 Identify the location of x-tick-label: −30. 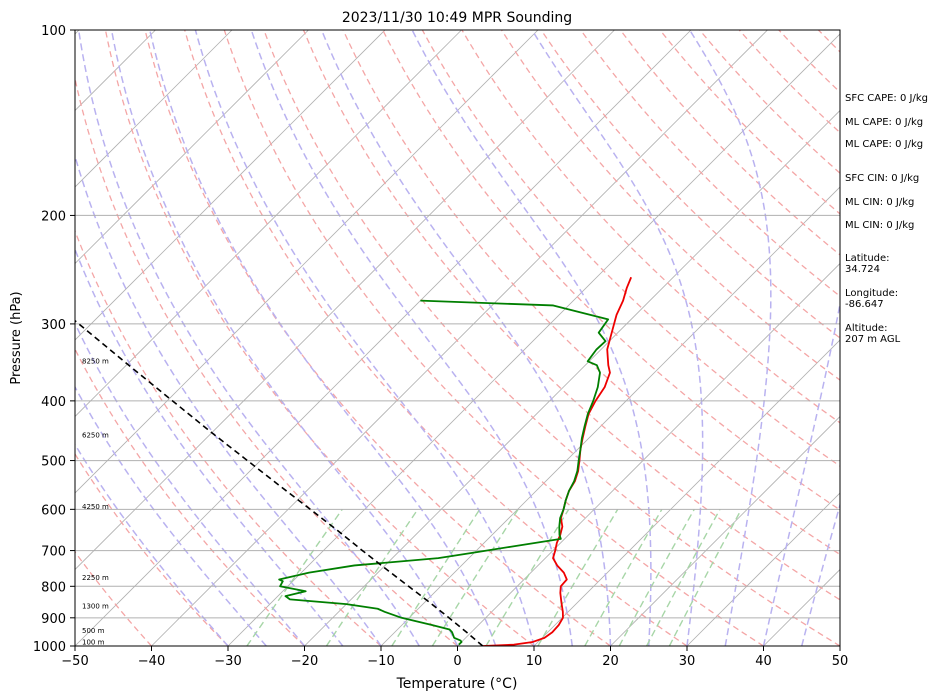
(227, 661).